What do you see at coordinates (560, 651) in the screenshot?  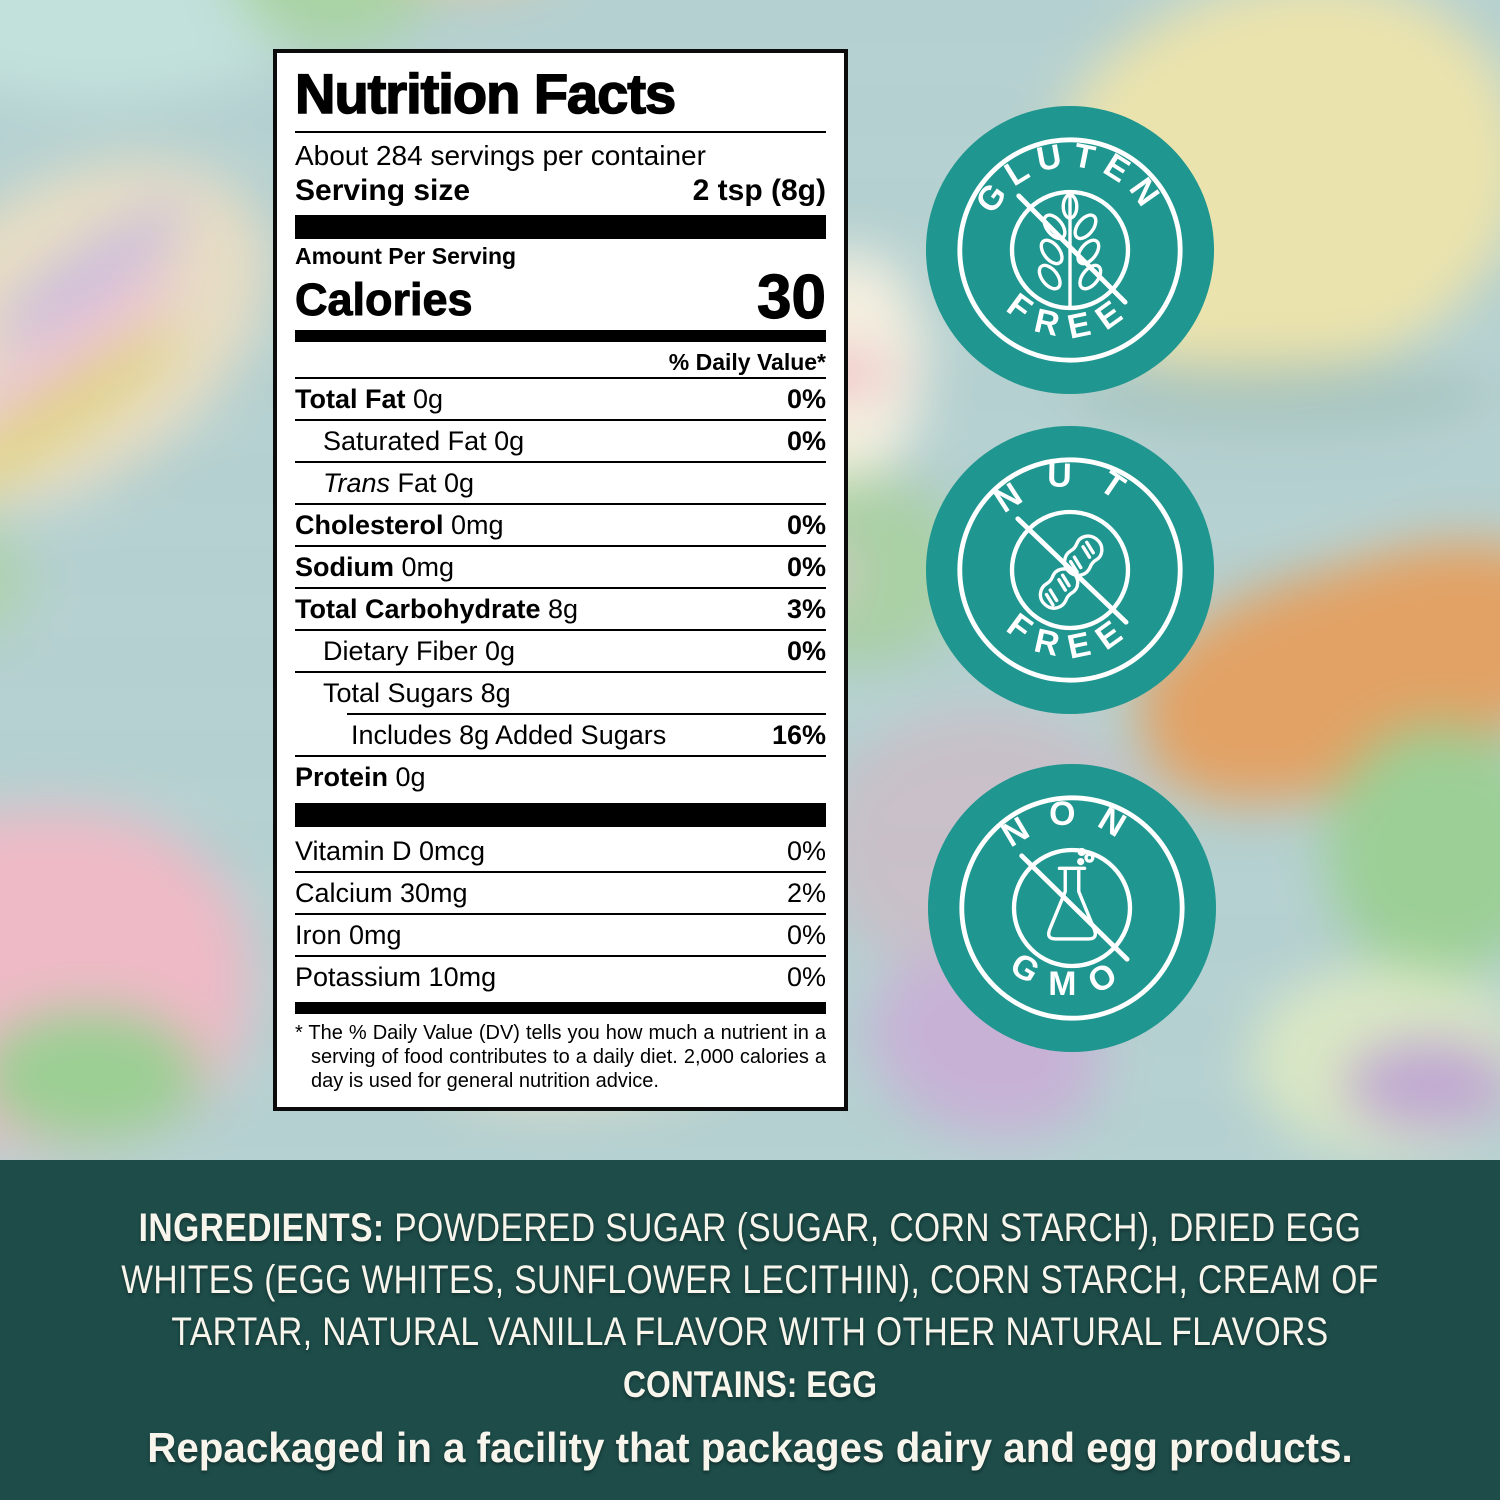 I see `nutrient-row-dietary-fiber: Dietary Fiber 0g 0%` at bounding box center [560, 651].